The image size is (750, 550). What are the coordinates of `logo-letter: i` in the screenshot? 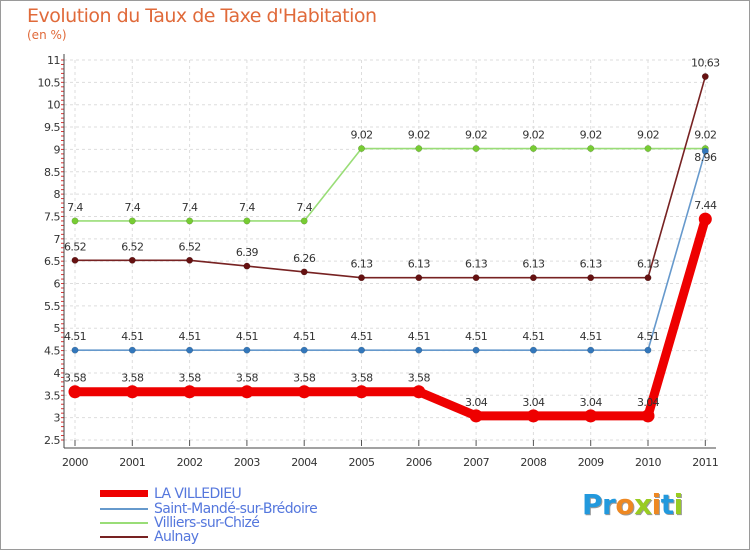 It's located at (656, 504).